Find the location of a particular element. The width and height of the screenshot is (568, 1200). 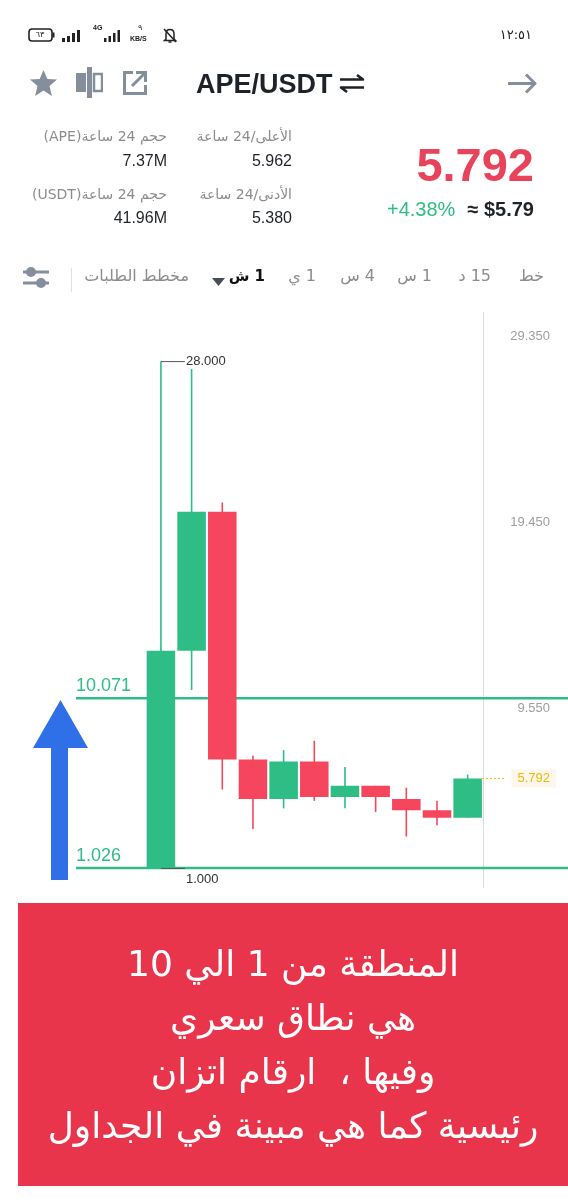

text: حجم 24 ساعة(APE) is located at coordinates (105, 136).